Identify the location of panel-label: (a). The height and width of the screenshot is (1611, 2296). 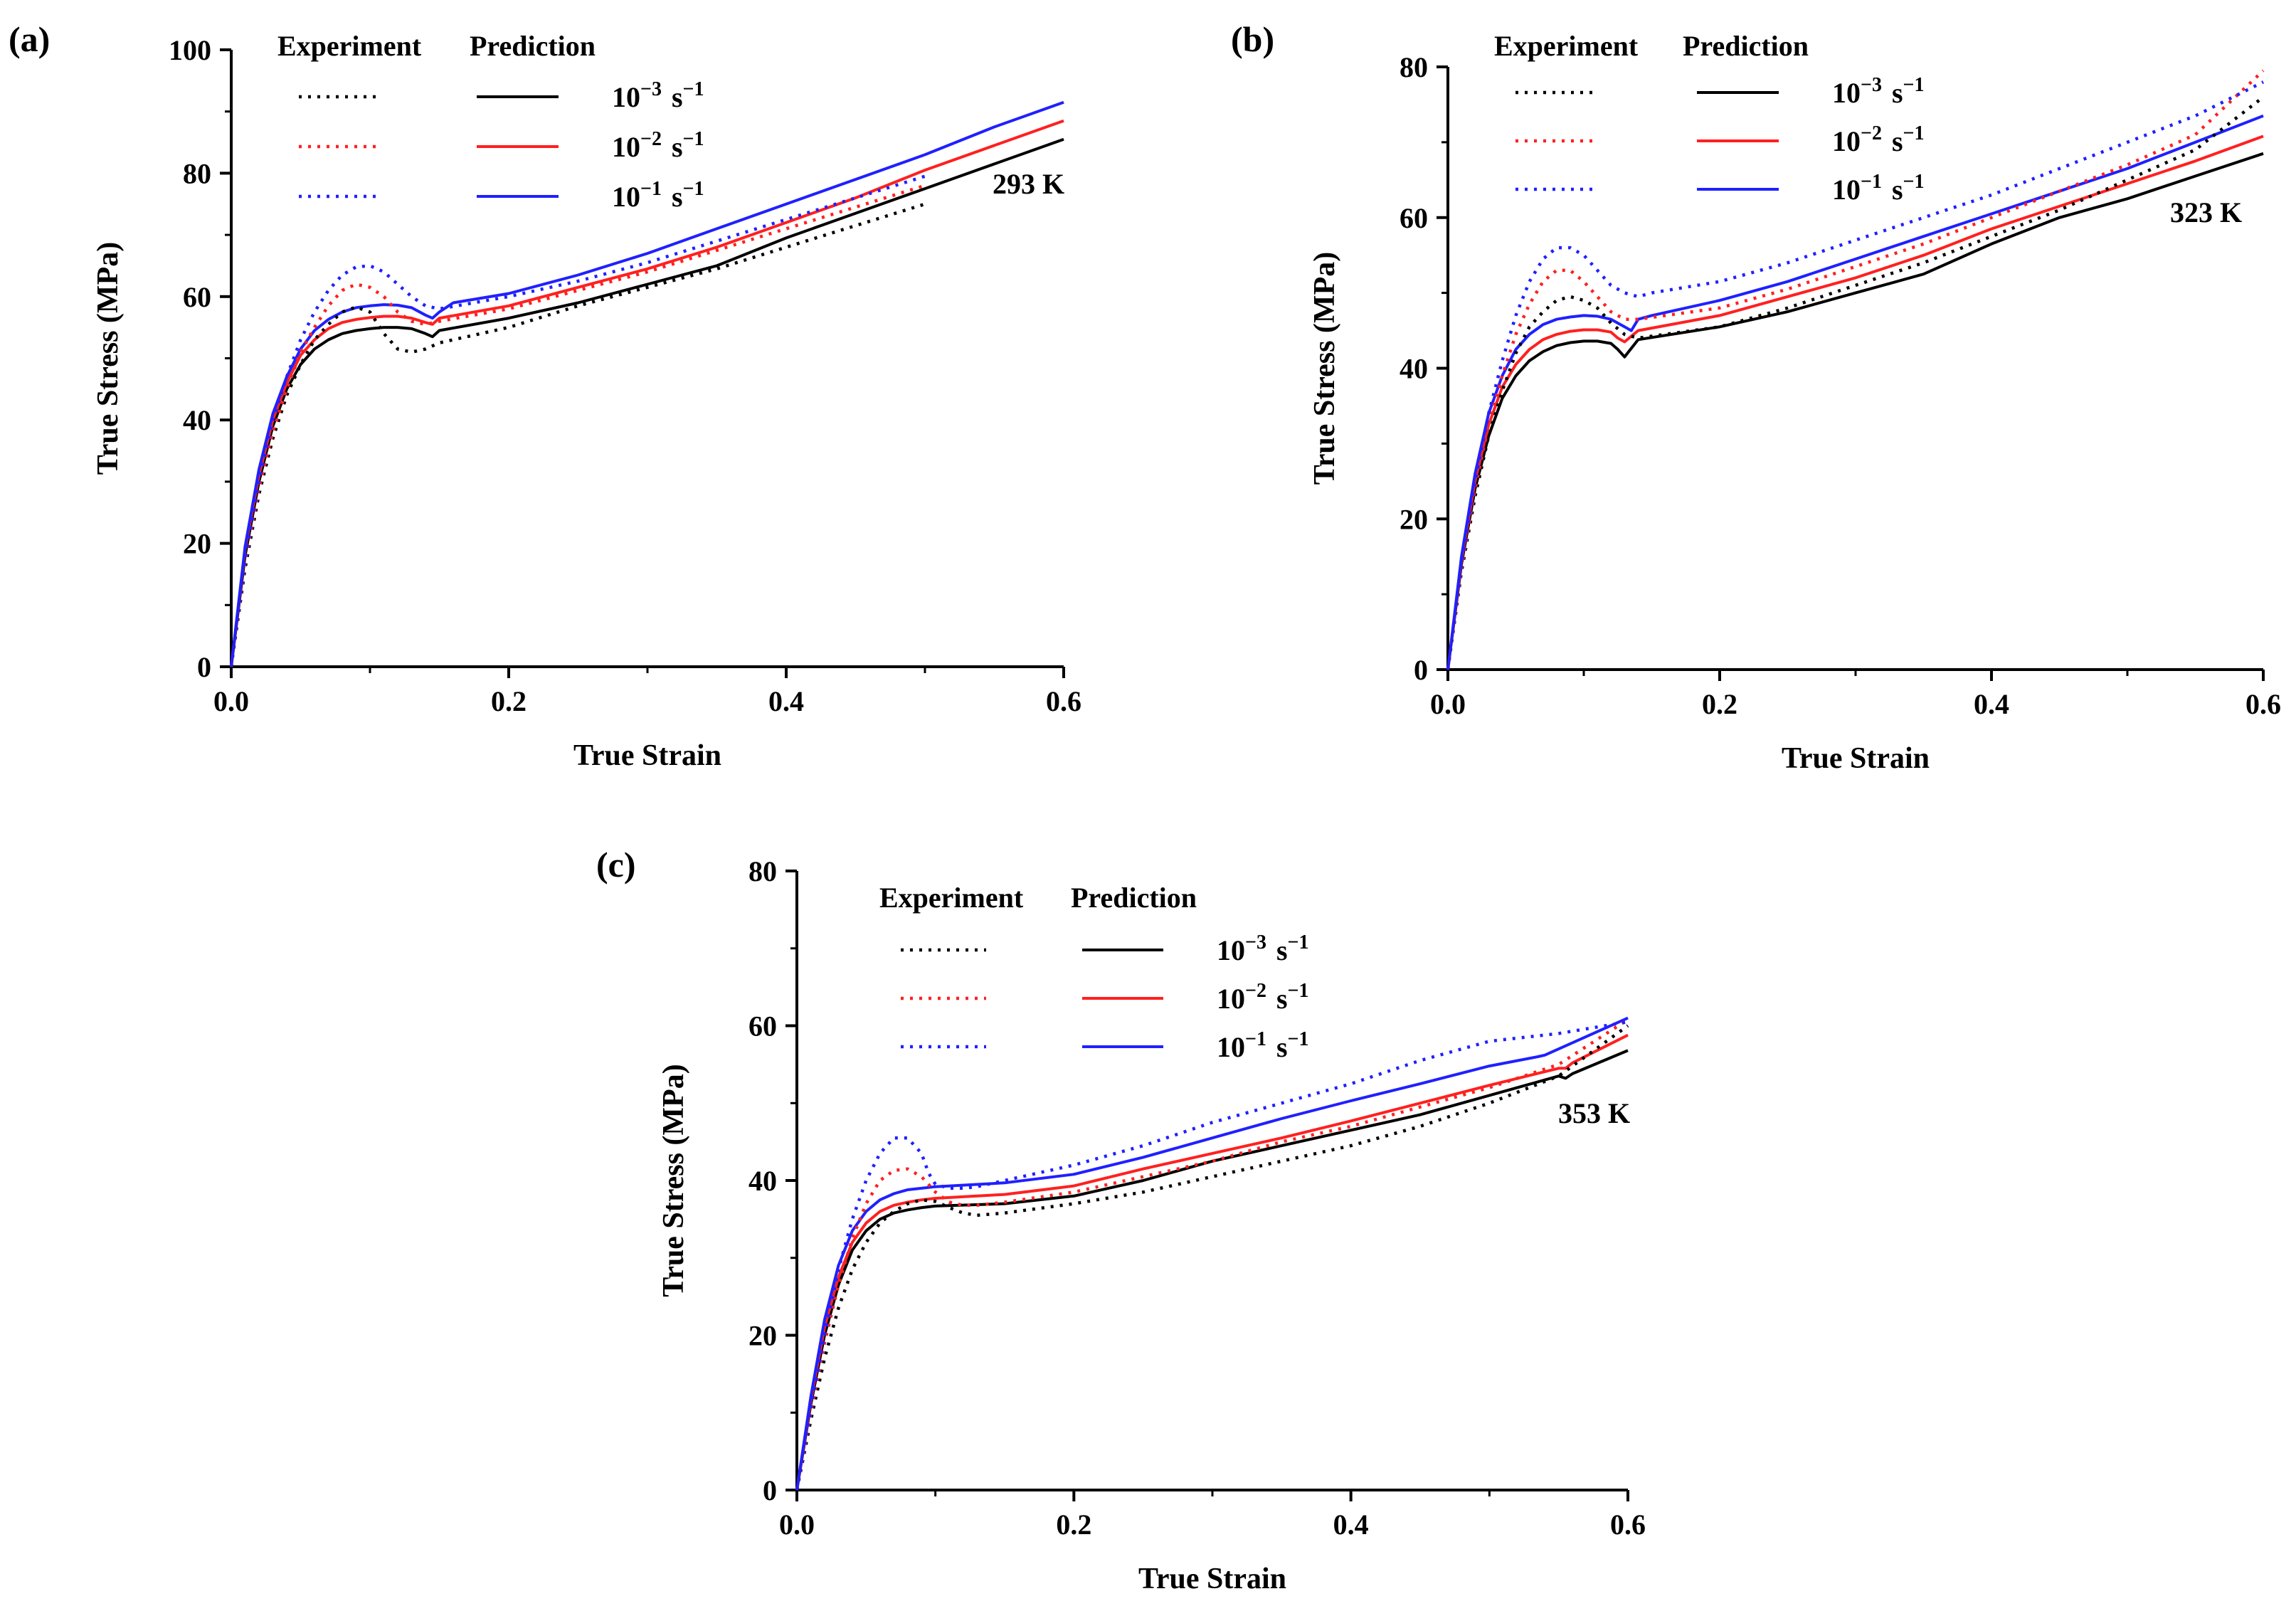
(29, 39).